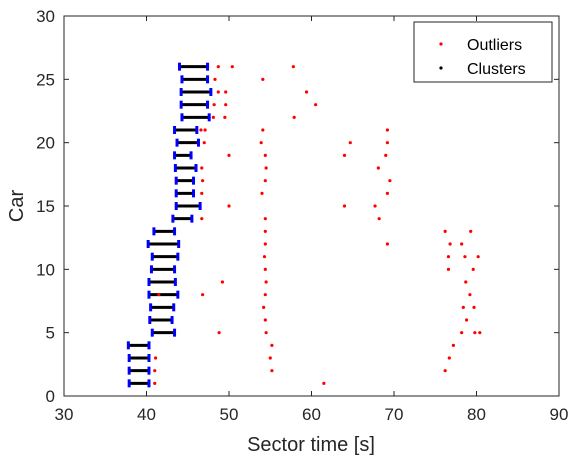 The width and height of the screenshot is (581, 464). Describe the element at coordinates (45, 16) in the screenshot. I see `y-tick-label: 30` at that location.